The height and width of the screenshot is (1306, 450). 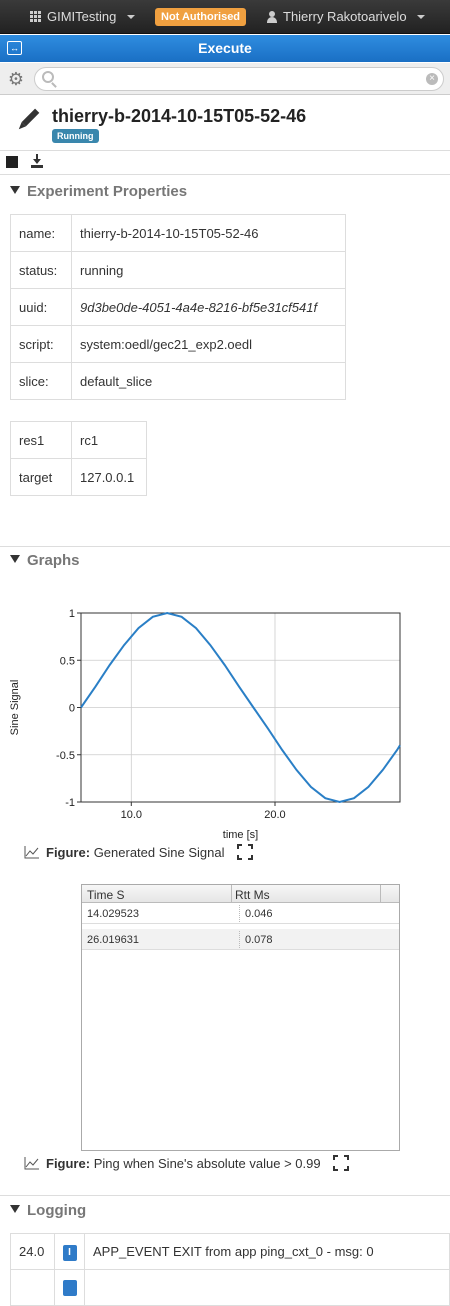 I want to click on search-input, so click(x=239, y=79).